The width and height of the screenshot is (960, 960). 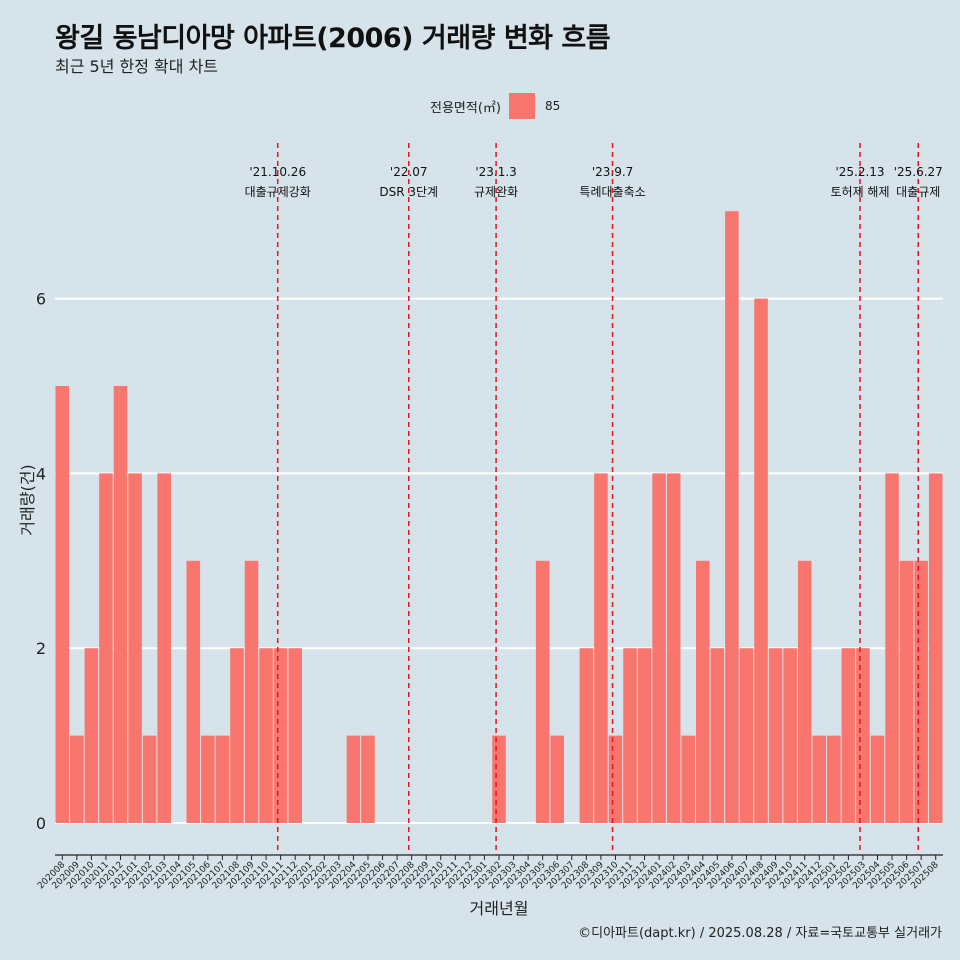 What do you see at coordinates (27, 499) in the screenshot?
I see `y-axis-title: 거래량(건)` at bounding box center [27, 499].